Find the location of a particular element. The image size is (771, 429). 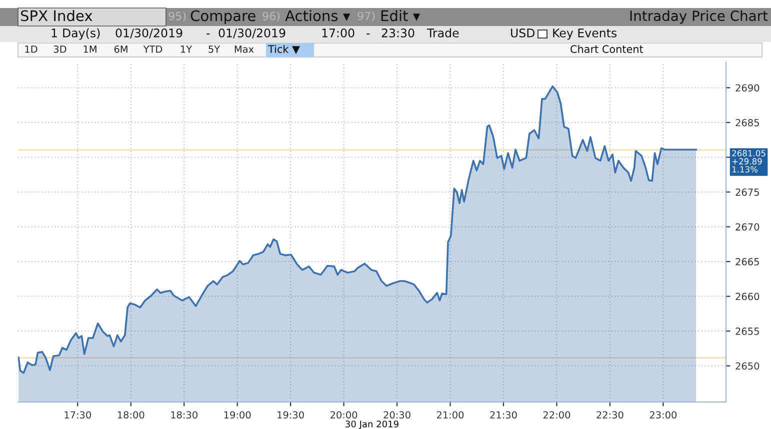

text: Max is located at coordinates (244, 49).